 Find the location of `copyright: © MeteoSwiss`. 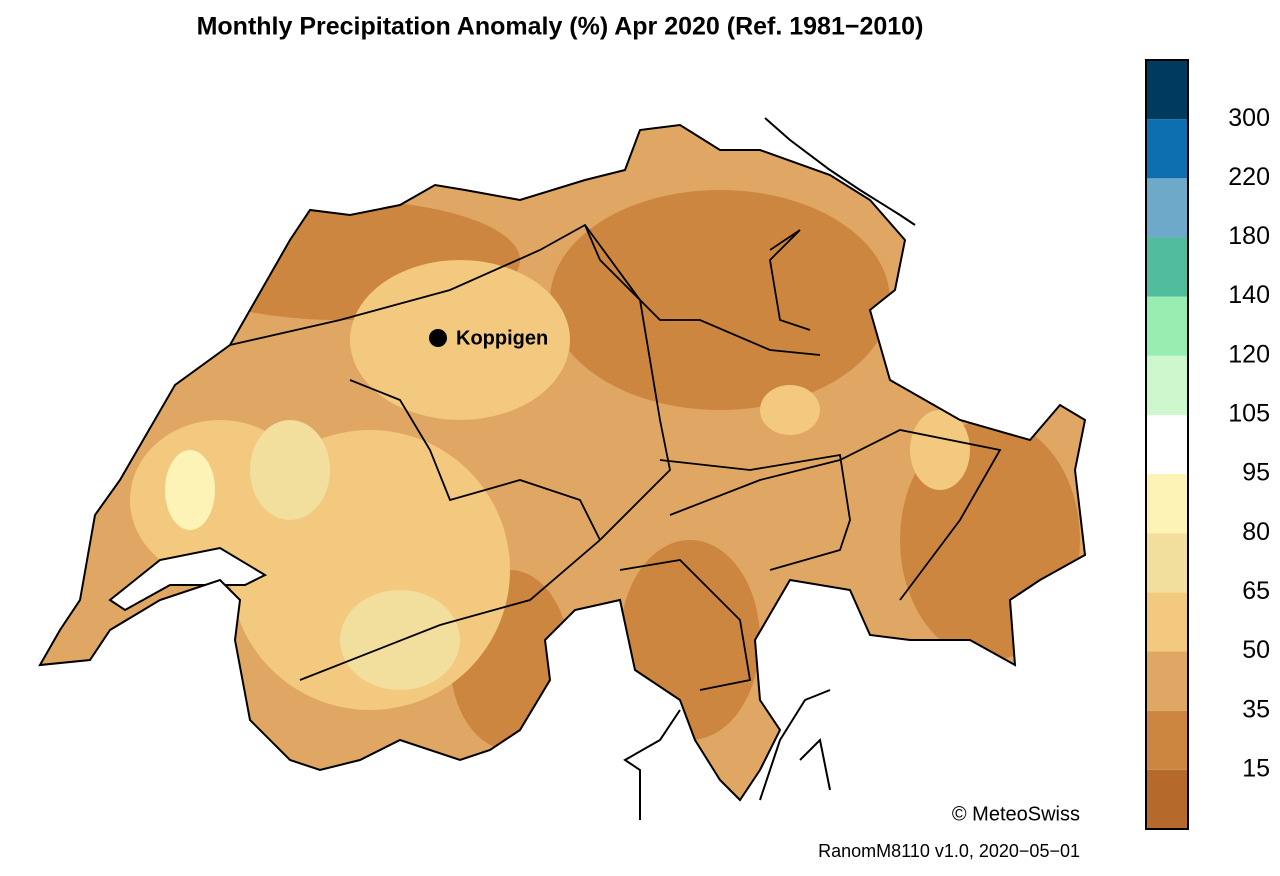

copyright: © MeteoSwiss is located at coordinates (1016, 814).